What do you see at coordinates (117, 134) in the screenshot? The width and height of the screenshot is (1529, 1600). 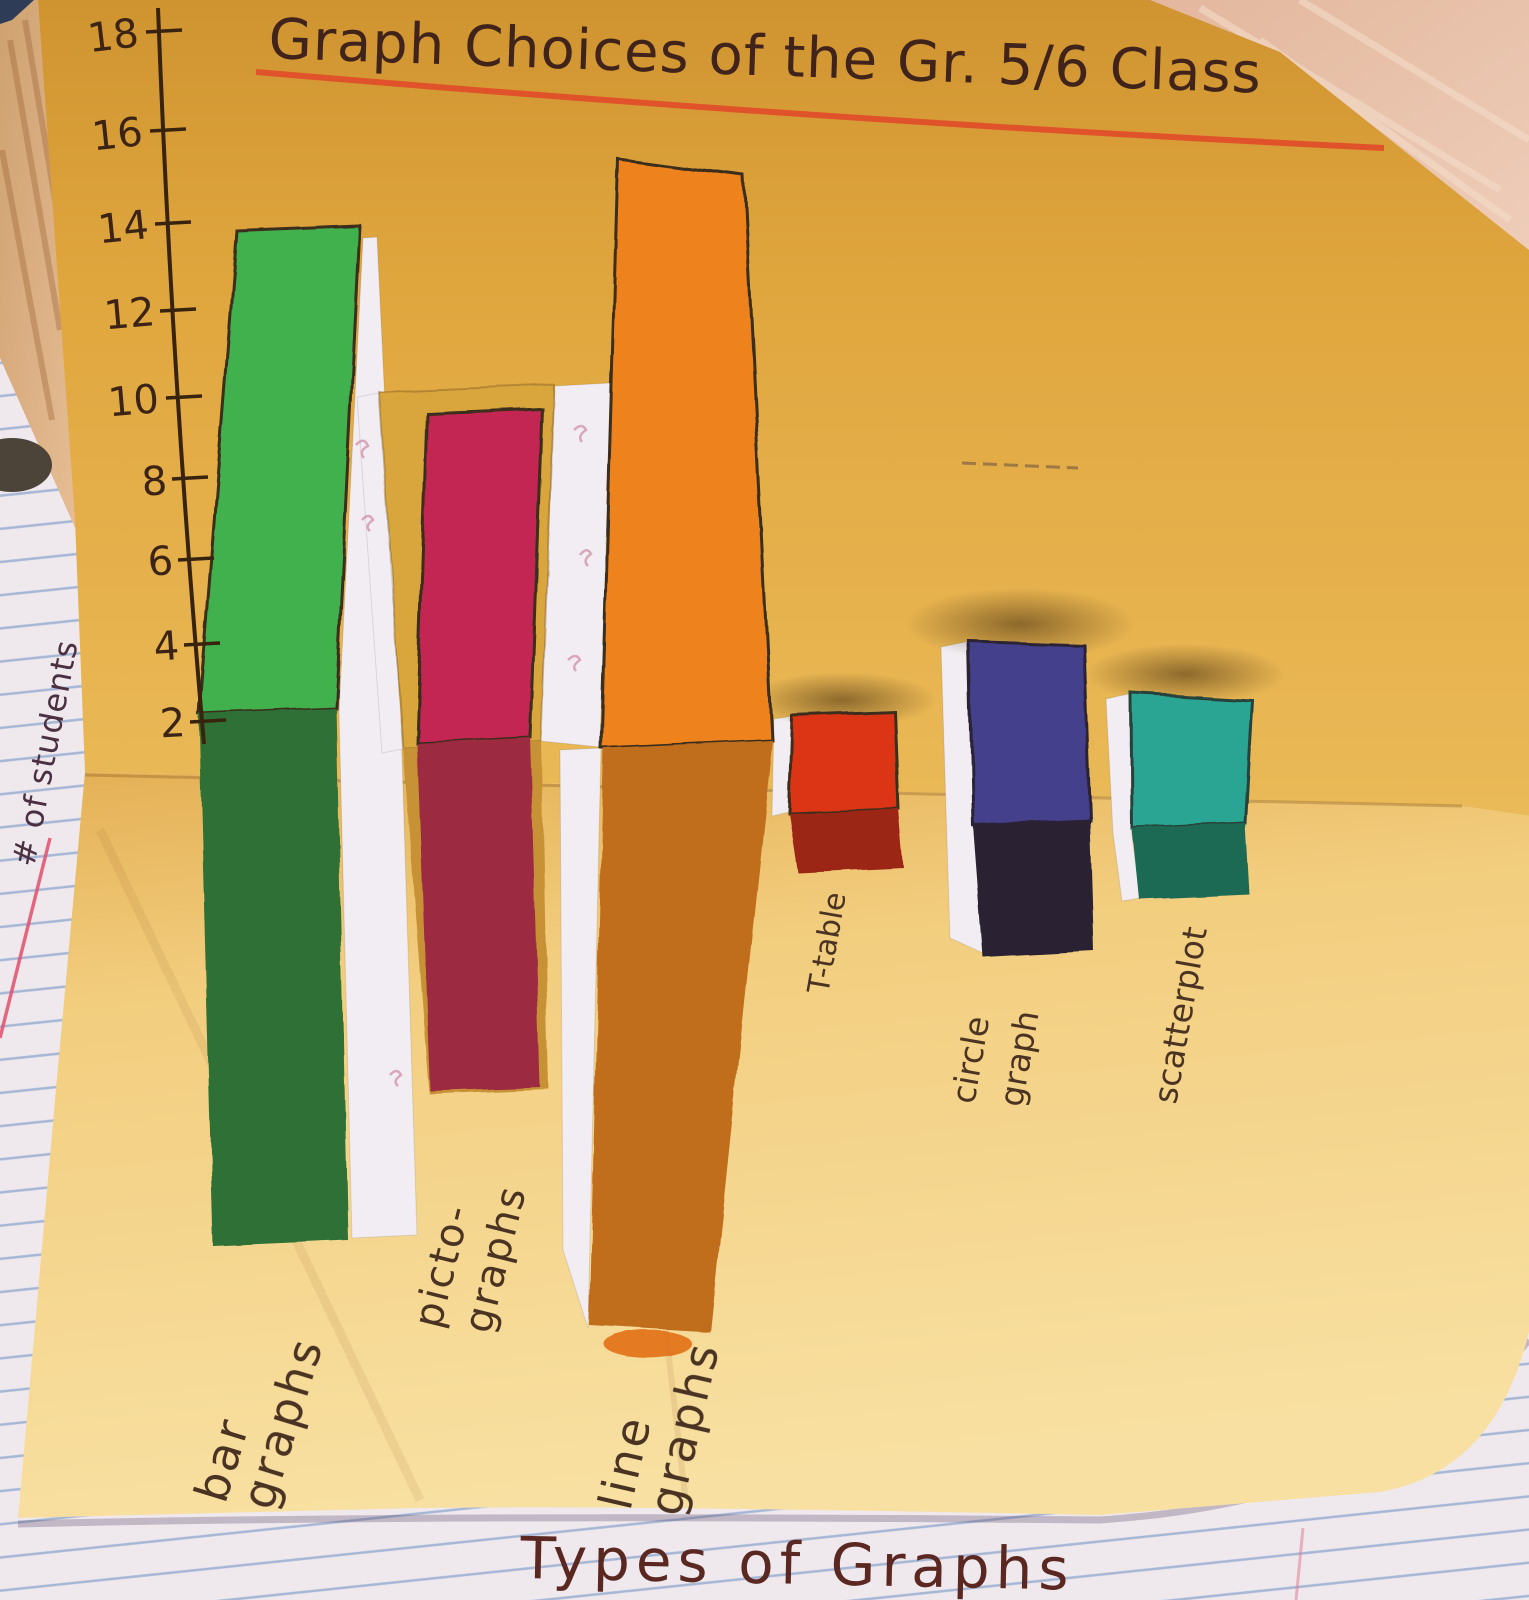 I see `ytick-16: 16` at bounding box center [117, 134].